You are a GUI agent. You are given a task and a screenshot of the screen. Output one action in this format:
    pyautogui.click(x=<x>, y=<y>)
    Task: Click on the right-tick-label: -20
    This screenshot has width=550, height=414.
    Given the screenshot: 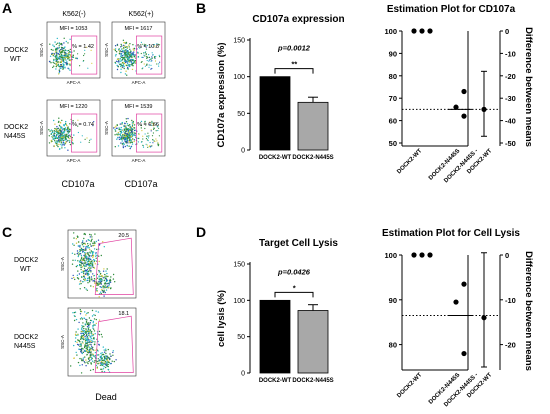 What is the action you would take?
    pyautogui.click(x=510, y=345)
    